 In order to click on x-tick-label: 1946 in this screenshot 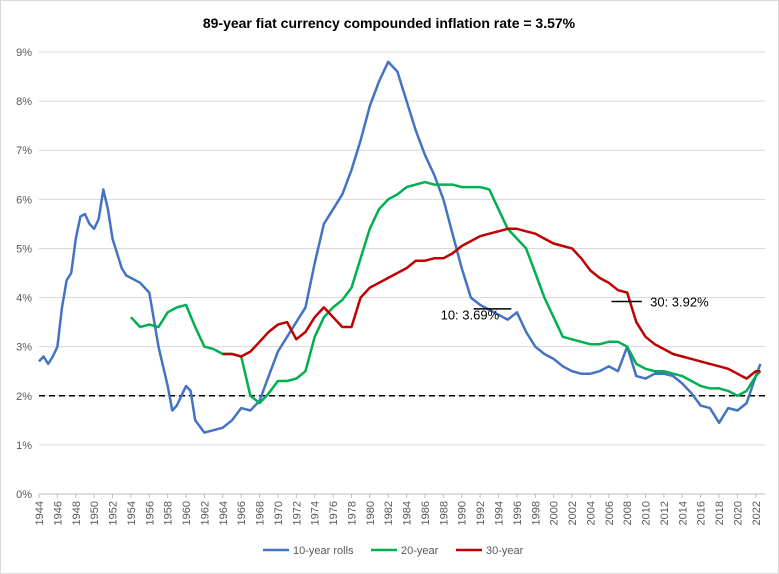, I will do `click(58, 513)`.